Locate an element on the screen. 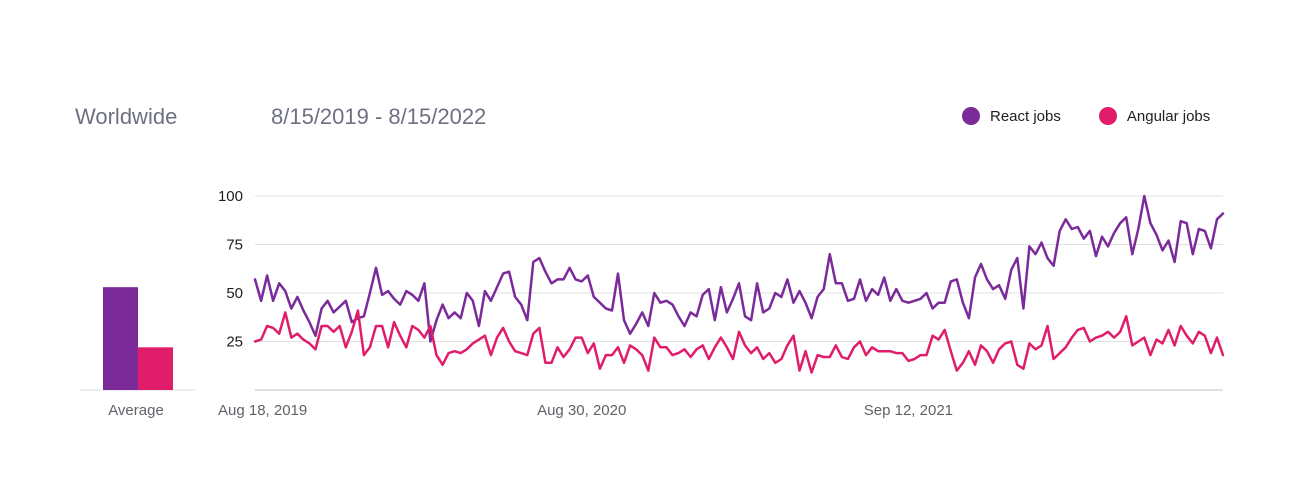 The height and width of the screenshot is (502, 1300). average-chart: Average is located at coordinates (138, 353).